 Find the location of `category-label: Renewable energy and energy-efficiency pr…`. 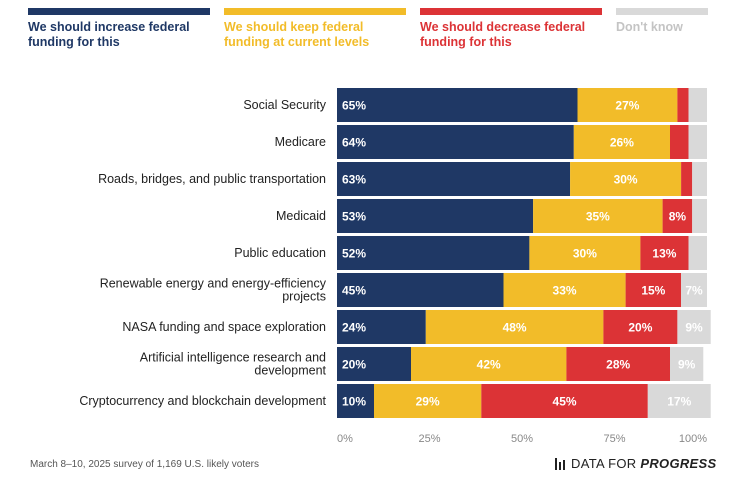

category-label: Renewable energy and energy-efficiency pr… is located at coordinates (213, 290).